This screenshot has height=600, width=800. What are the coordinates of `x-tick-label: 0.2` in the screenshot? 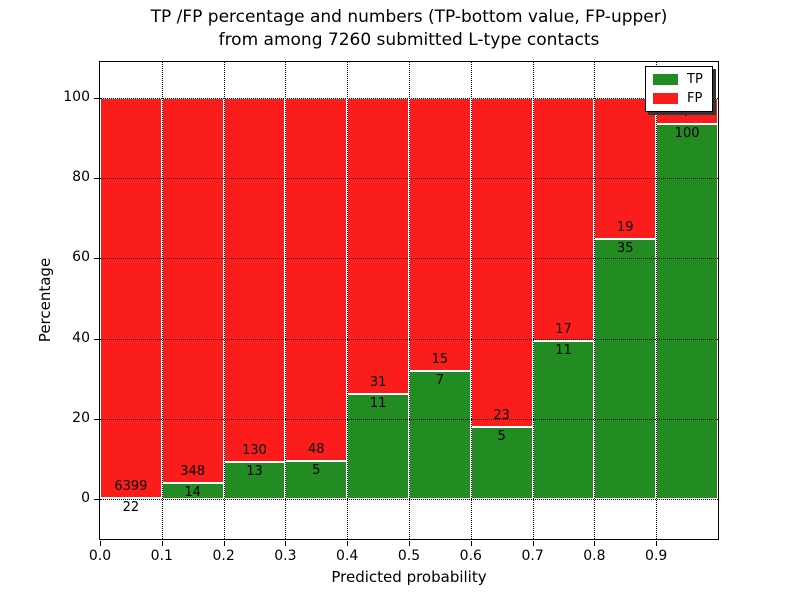 It's located at (223, 556).